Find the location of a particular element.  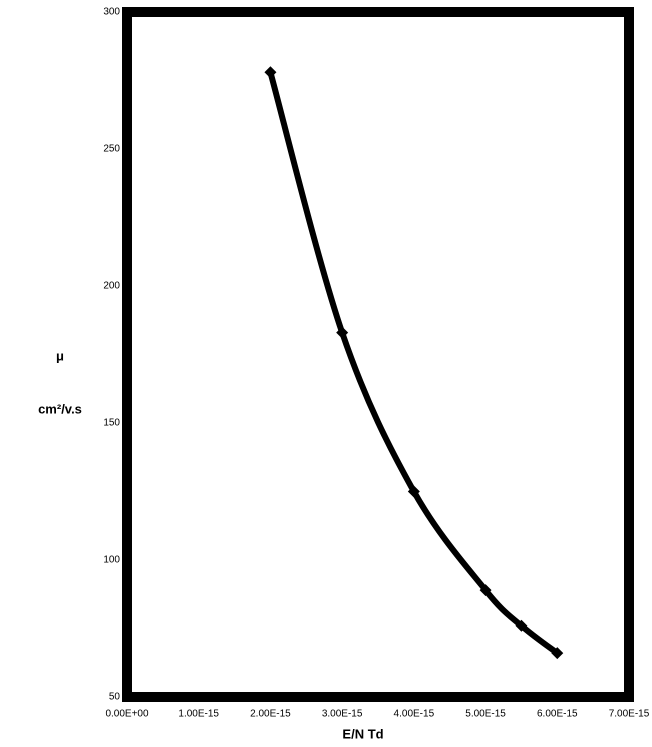

x-tick-label: 5.00E-15 is located at coordinates (485, 714).